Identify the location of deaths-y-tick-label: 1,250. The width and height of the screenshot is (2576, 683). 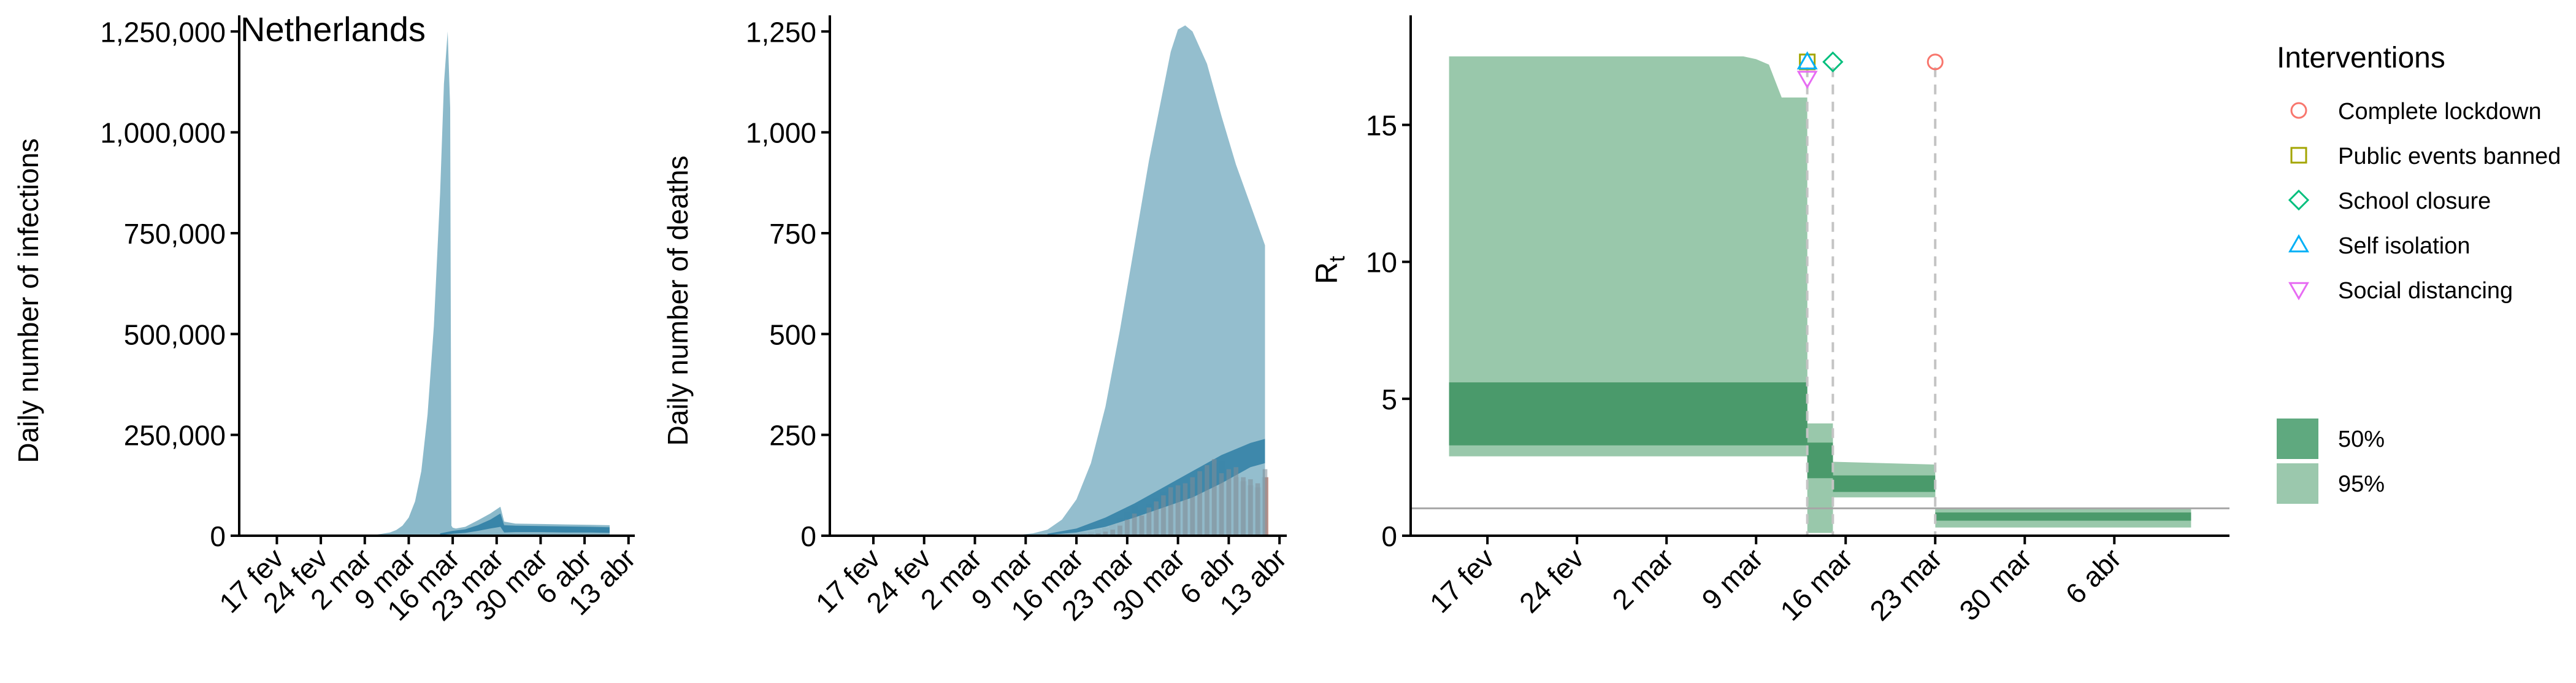
(781, 32).